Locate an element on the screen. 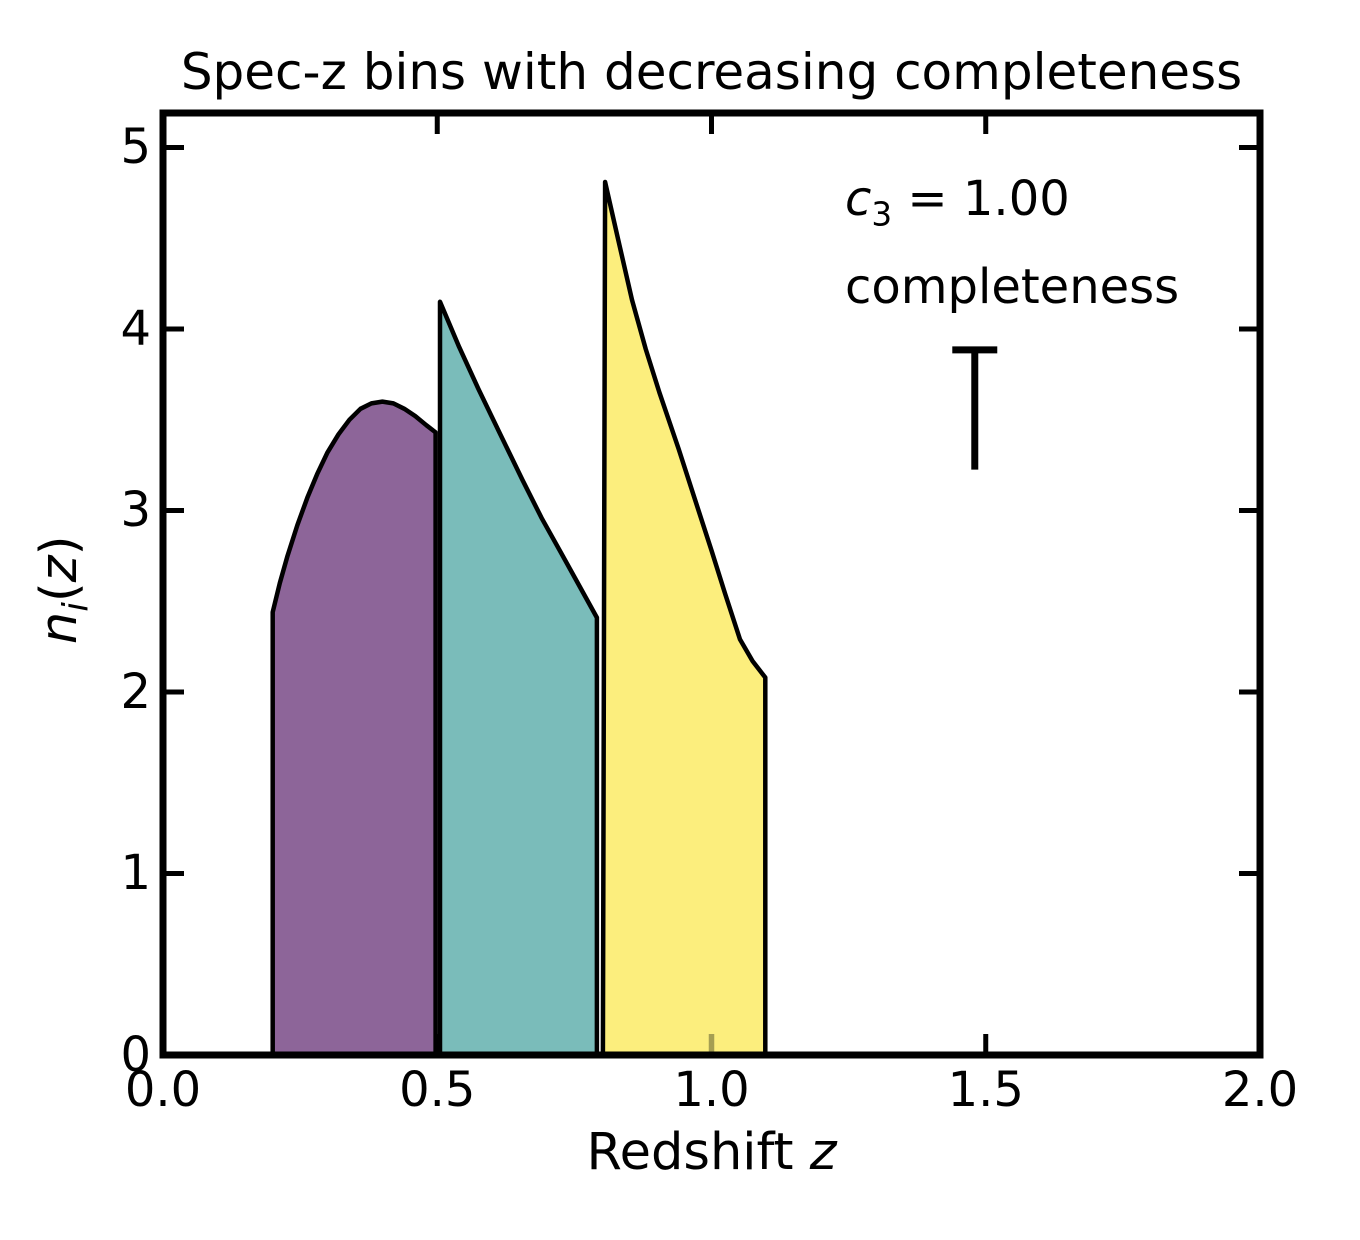 This screenshot has height=1240, width=1360. chart-title: Spec-z bins with decreasing completeness is located at coordinates (711, 72).